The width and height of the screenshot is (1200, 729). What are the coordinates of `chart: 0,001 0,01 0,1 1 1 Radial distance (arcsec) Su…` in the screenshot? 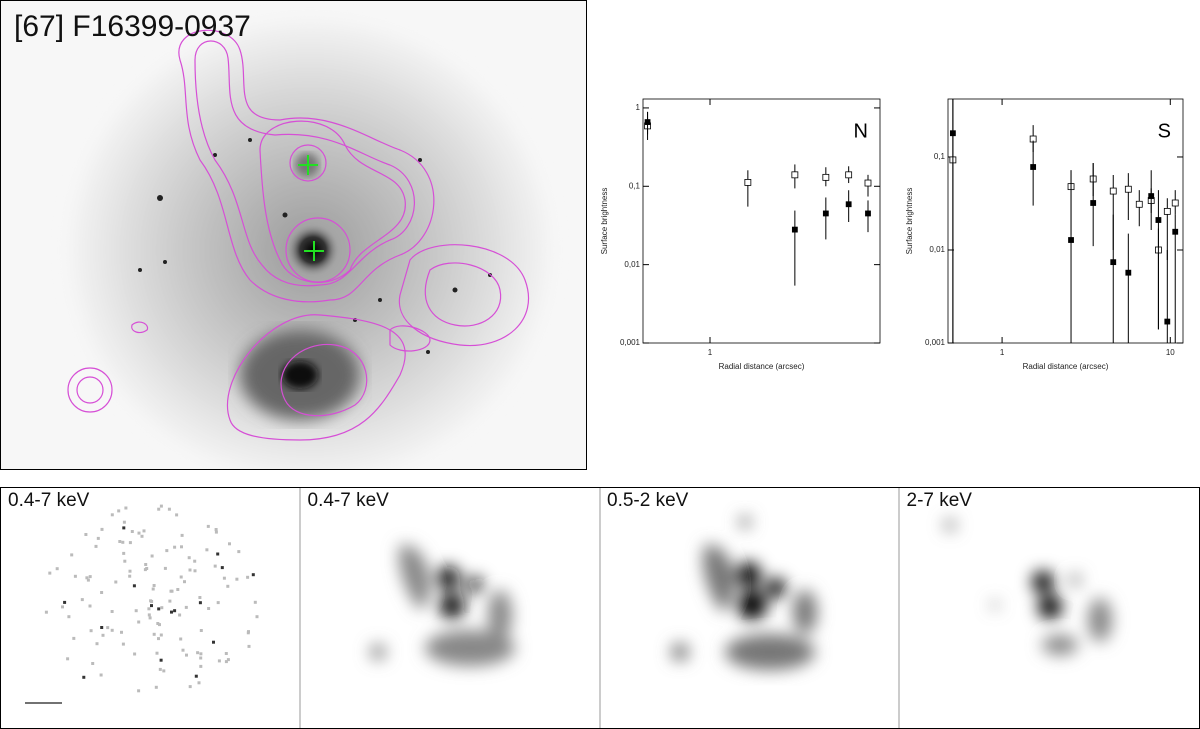 It's located at (740, 234).